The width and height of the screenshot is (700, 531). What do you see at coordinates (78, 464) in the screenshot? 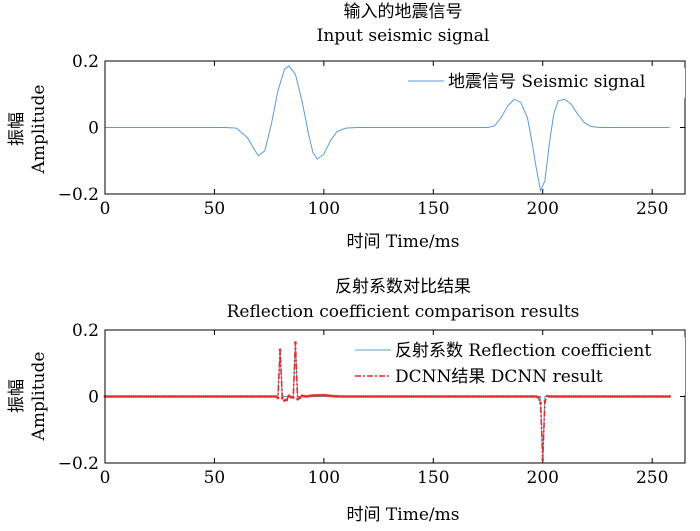
I see `y-tick-label: −0.2` at bounding box center [78, 464].